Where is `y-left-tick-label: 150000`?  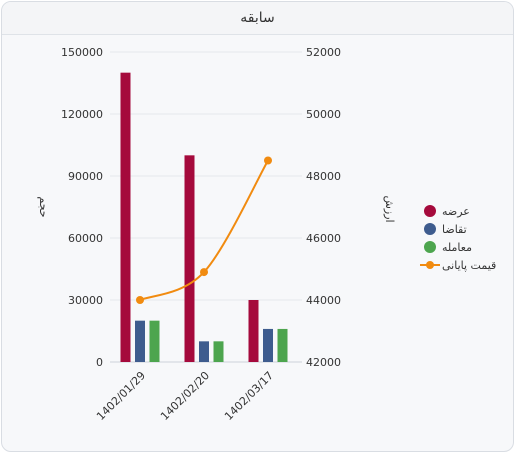
y-left-tick-label: 150000 is located at coordinates (82, 52).